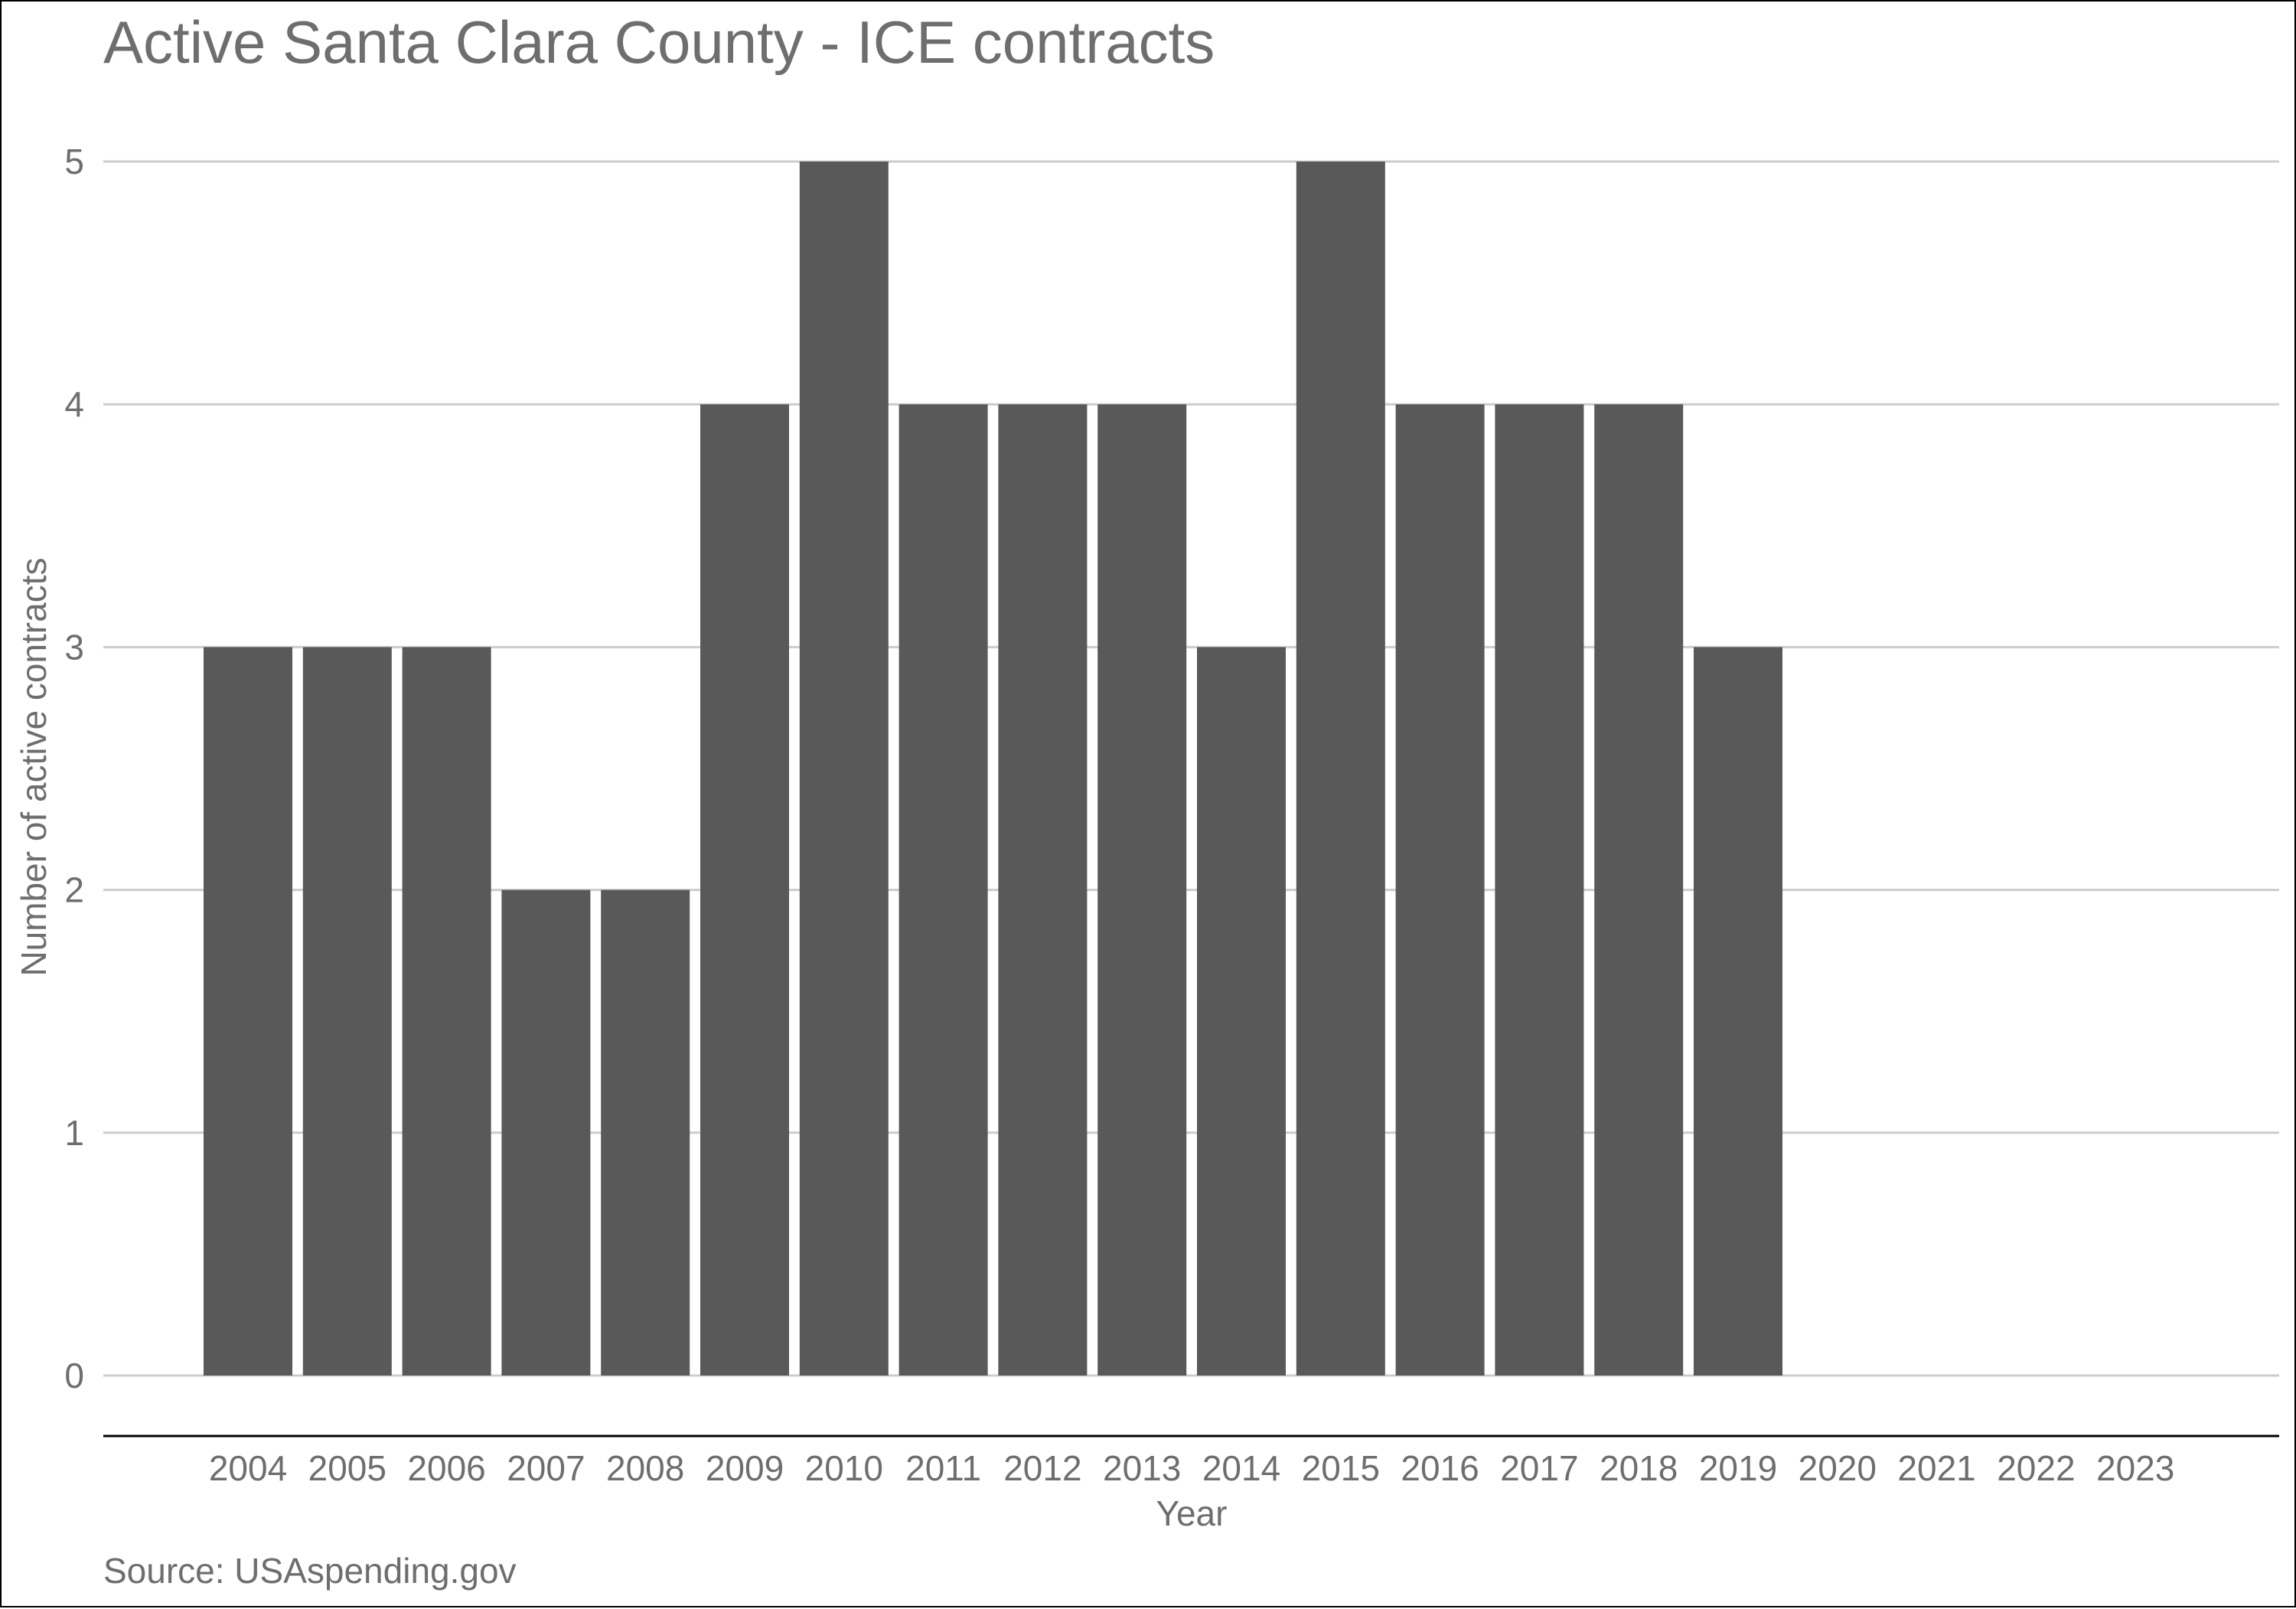 The image size is (2296, 1609). I want to click on x-tick-label: 2018, so click(1639, 1468).